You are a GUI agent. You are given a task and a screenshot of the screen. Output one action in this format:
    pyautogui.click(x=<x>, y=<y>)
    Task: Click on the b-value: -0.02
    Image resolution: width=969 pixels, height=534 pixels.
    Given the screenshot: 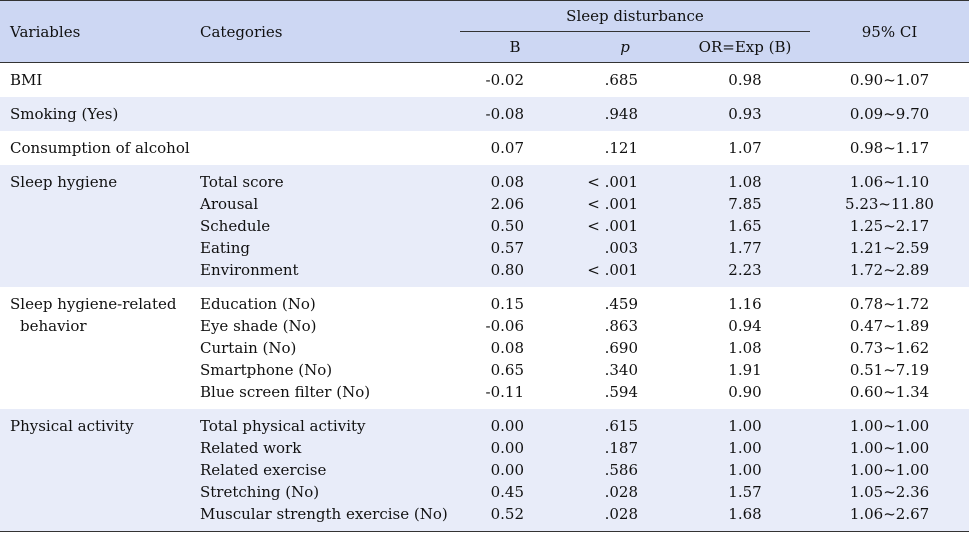 What is the action you would take?
    pyautogui.click(x=504, y=80)
    